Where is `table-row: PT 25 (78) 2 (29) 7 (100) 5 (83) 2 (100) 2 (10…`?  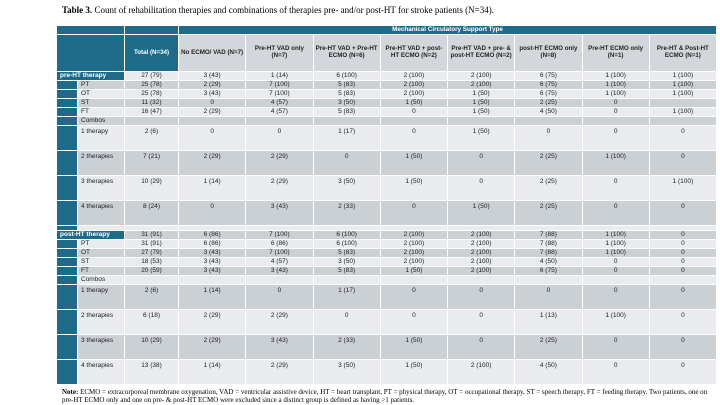 table-row: PT 25 (78) 2 (29) 7 (100) 5 (83) 2 (100) 2 (10… is located at coordinates (386, 85).